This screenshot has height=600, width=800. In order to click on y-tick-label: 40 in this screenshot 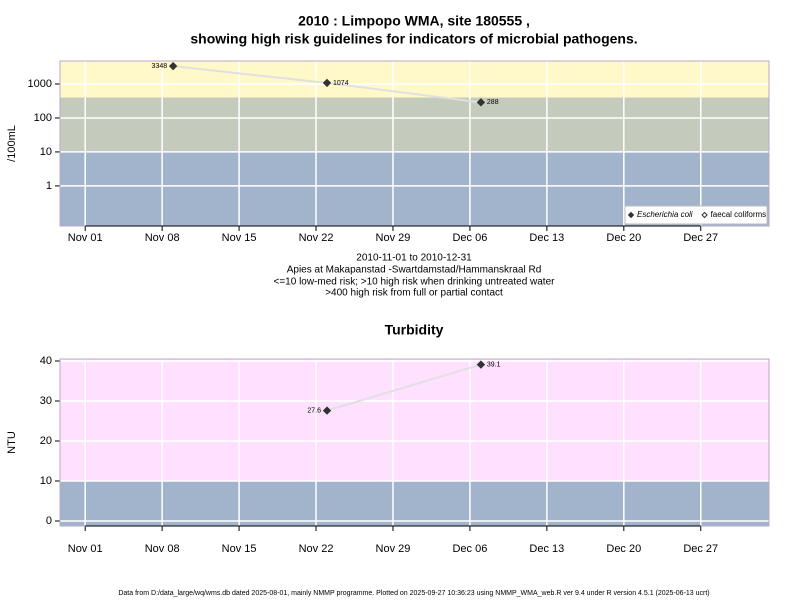, I will do `click(46, 361)`.